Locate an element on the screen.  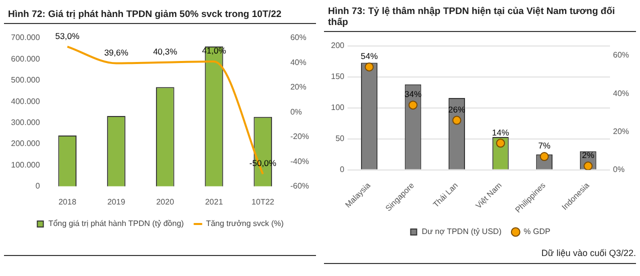
legend-label: % GDP is located at coordinates (537, 231).